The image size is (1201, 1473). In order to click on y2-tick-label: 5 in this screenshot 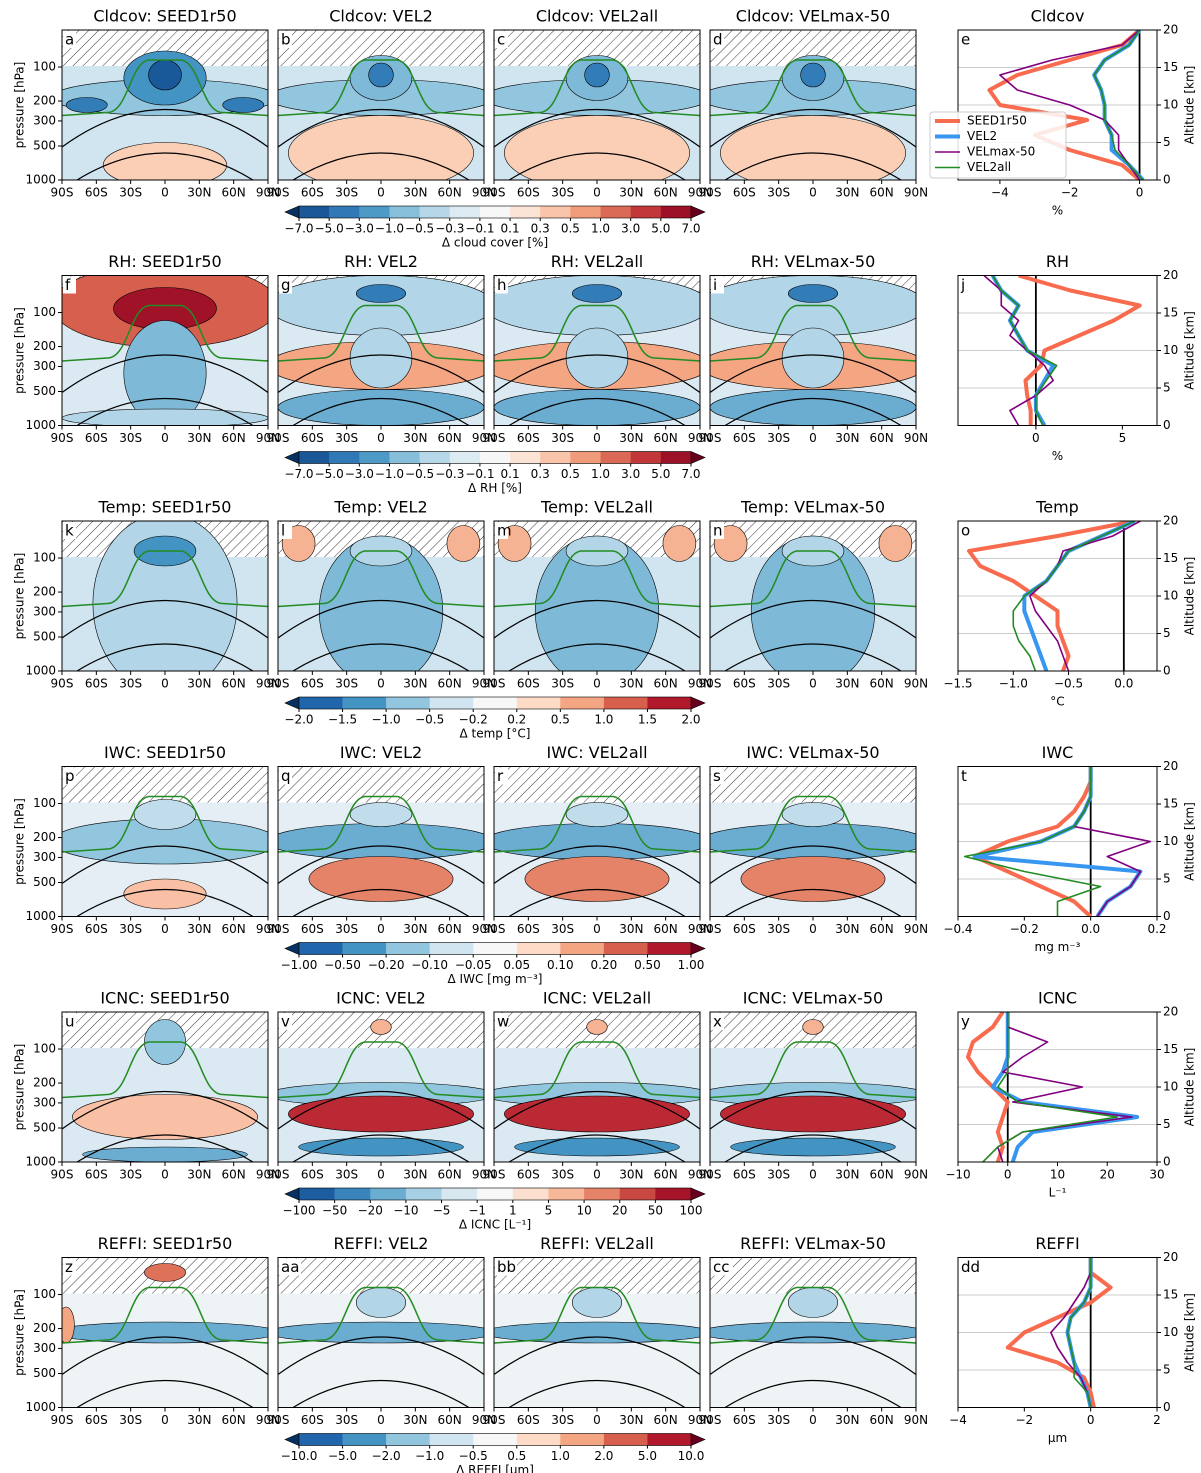, I will do `click(1167, 388)`.